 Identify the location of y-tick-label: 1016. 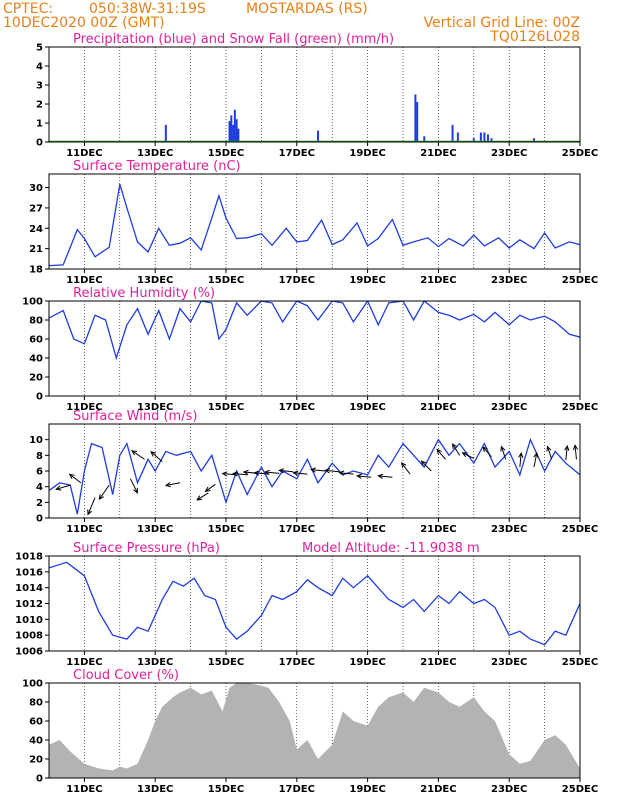
(29, 572).